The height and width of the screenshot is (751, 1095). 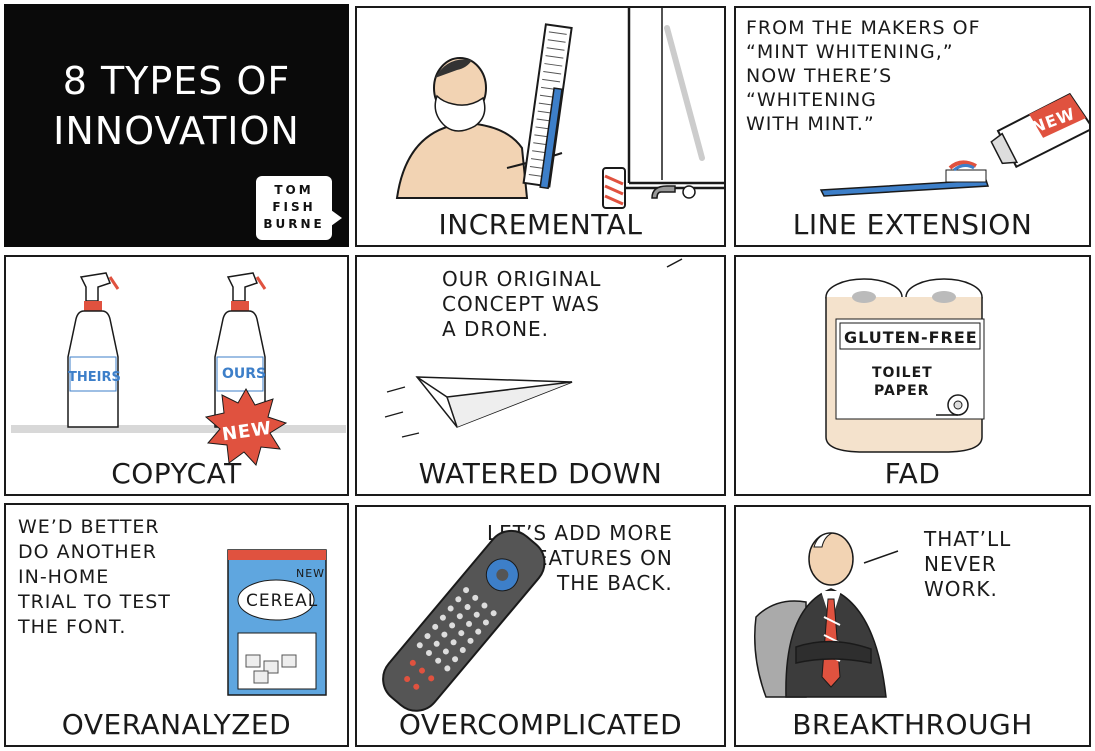 What do you see at coordinates (311, 573) in the screenshot?
I see `box-new-text: NEW` at bounding box center [311, 573].